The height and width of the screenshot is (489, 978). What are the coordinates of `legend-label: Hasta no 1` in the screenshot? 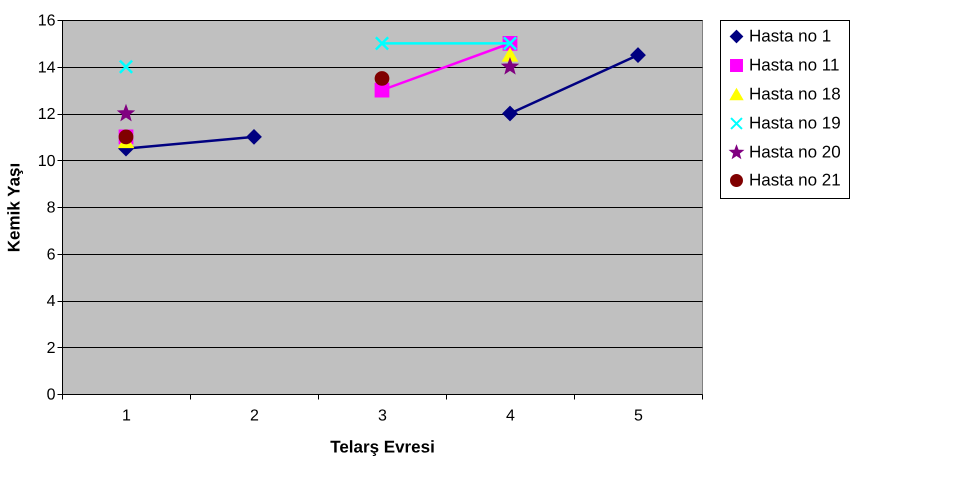 It's located at (790, 36).